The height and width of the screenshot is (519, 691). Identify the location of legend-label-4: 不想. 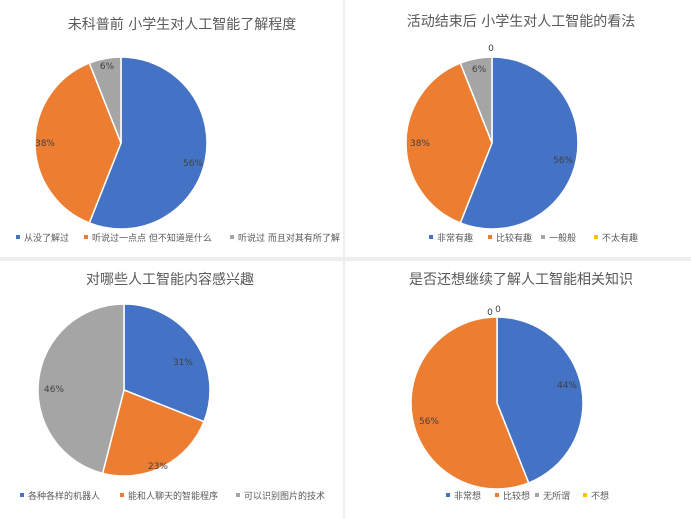
(600, 496).